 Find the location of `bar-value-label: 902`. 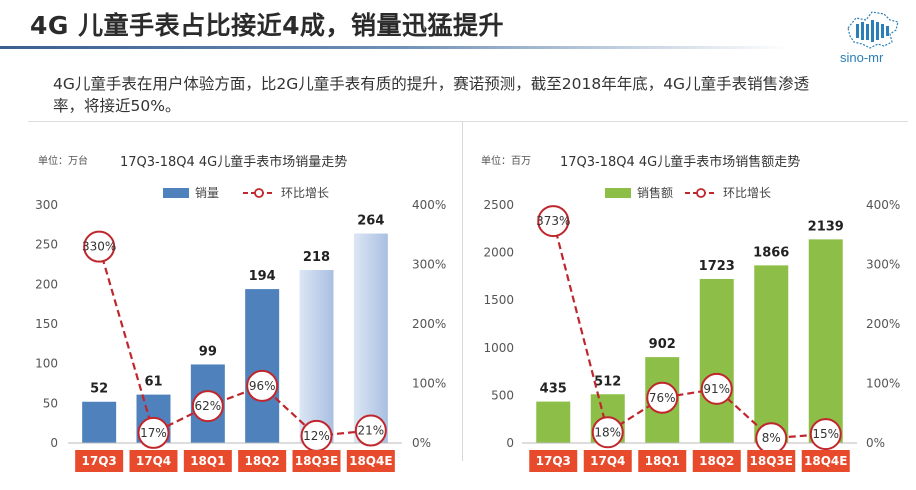

bar-value-label: 902 is located at coordinates (662, 344).